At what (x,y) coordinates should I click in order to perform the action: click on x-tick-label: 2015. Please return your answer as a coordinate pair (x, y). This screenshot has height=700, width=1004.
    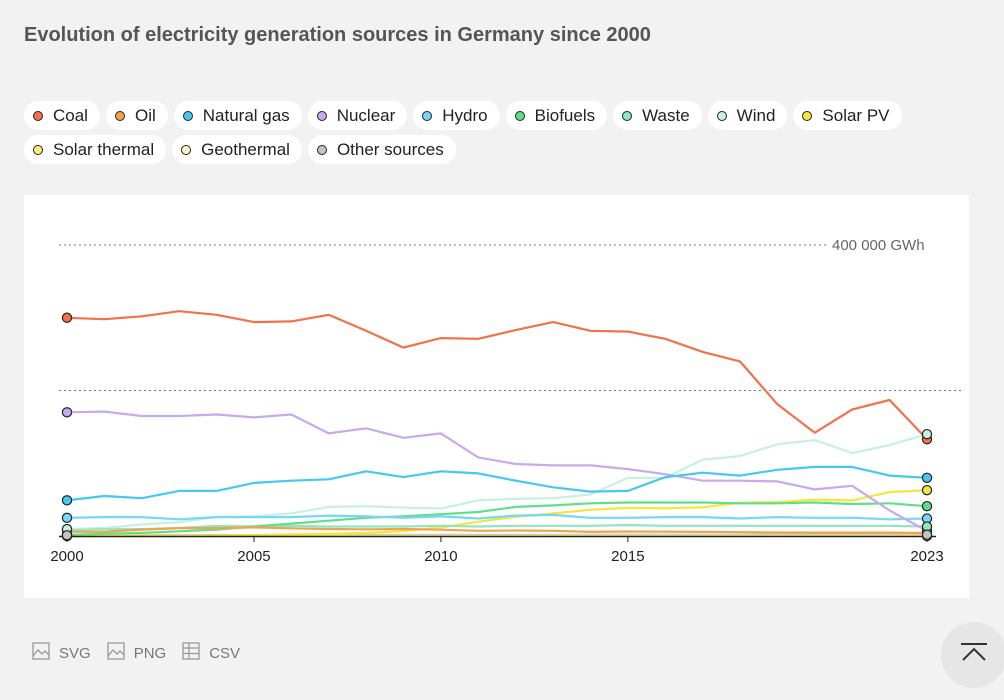
    Looking at the image, I should click on (627, 556).